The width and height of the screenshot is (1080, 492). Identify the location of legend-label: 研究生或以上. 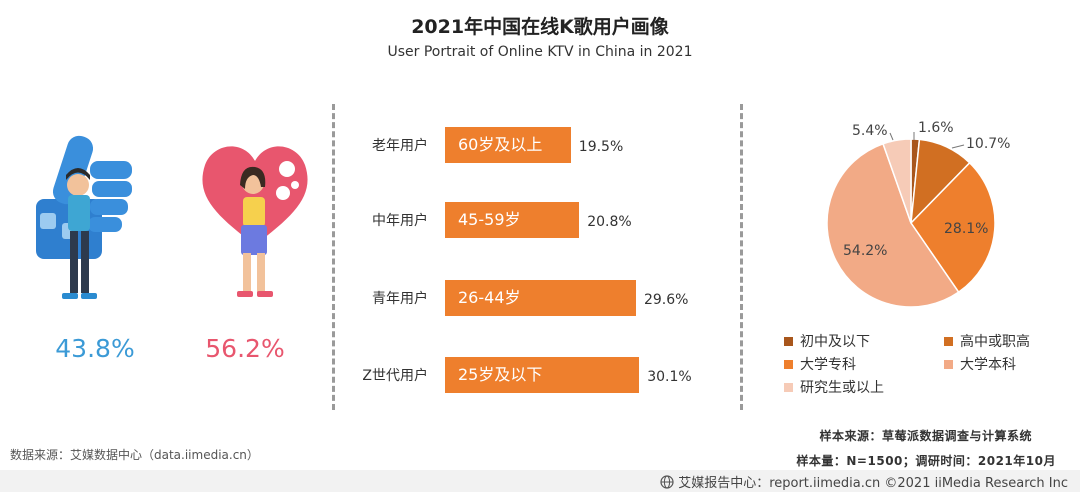
(842, 388).